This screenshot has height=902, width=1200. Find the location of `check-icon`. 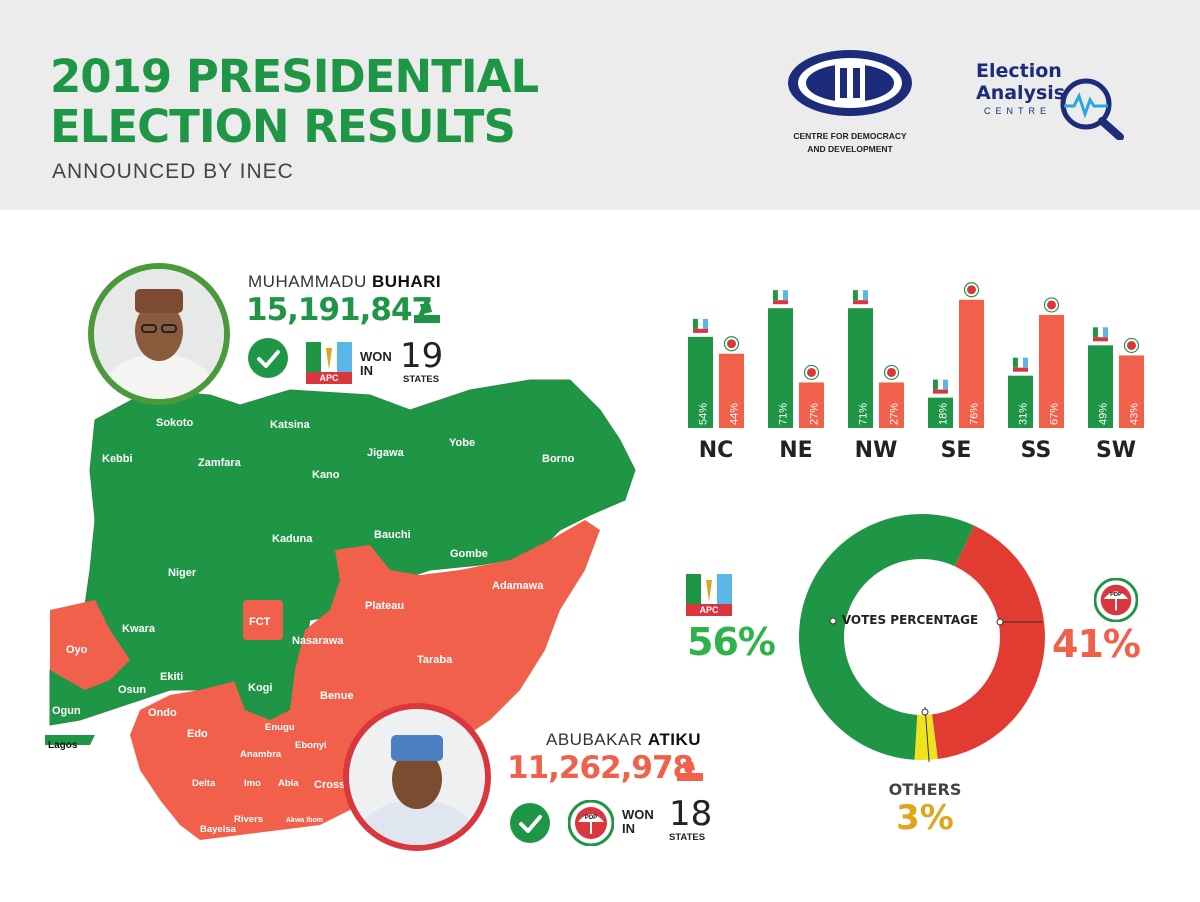

check-icon is located at coordinates (530, 823).